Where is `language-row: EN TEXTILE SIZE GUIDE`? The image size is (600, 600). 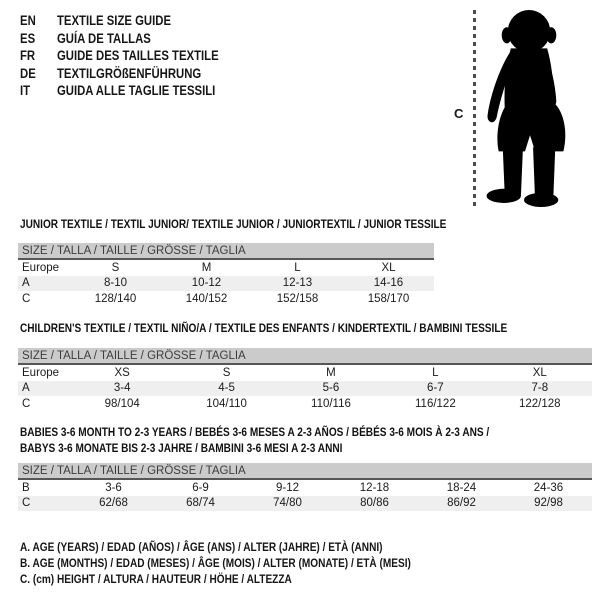
language-row: EN TEXTILE SIZE GUIDE is located at coordinates (119, 21).